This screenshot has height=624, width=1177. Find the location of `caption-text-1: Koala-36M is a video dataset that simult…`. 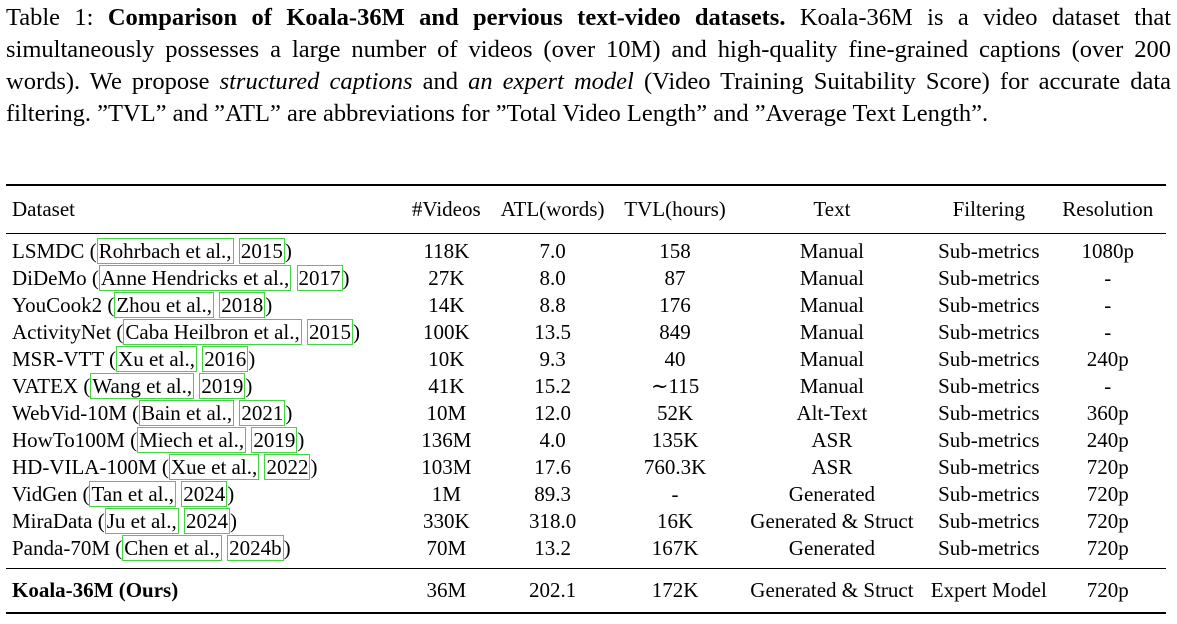

caption-text-1: Koala-36M is a video dataset that simult… is located at coordinates (589, 49).